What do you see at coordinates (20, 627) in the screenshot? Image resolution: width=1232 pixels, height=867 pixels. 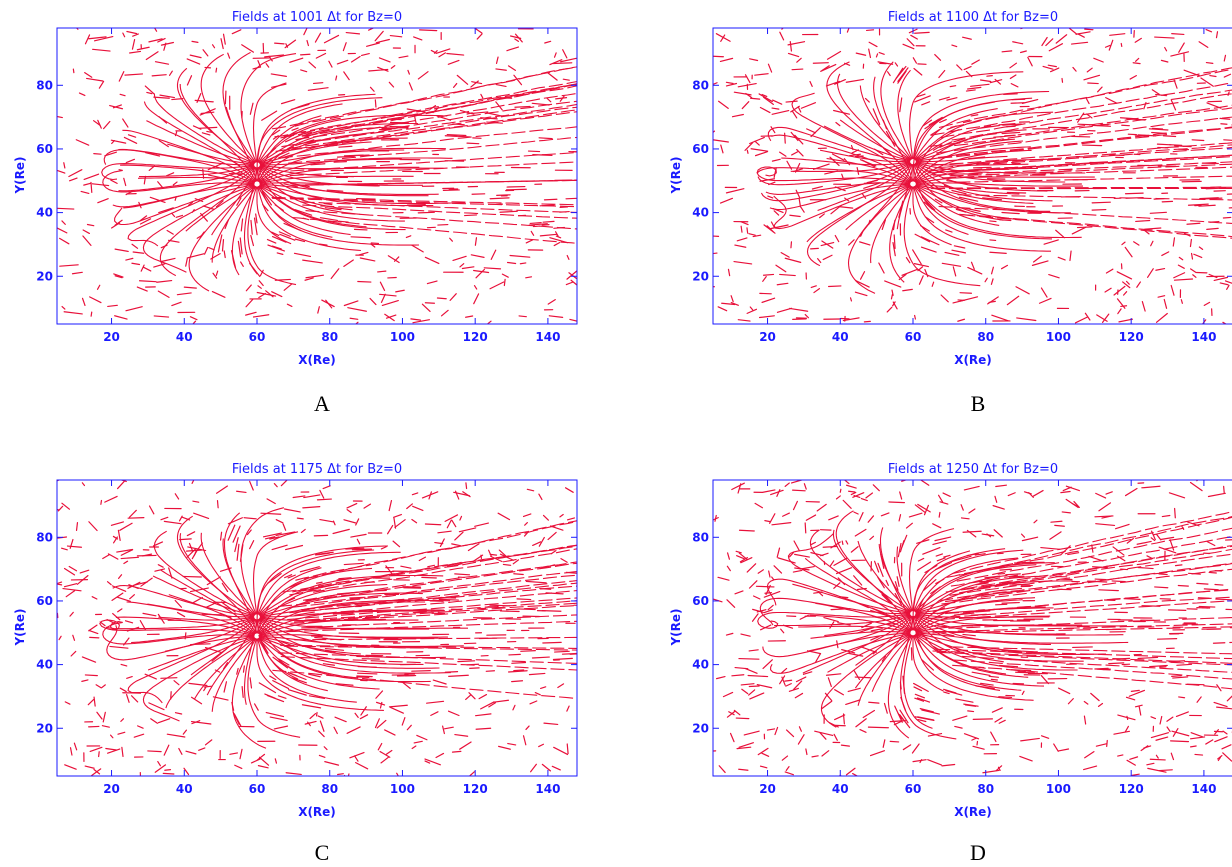 I see `y-axis-label: Y(Re)` at bounding box center [20, 627].